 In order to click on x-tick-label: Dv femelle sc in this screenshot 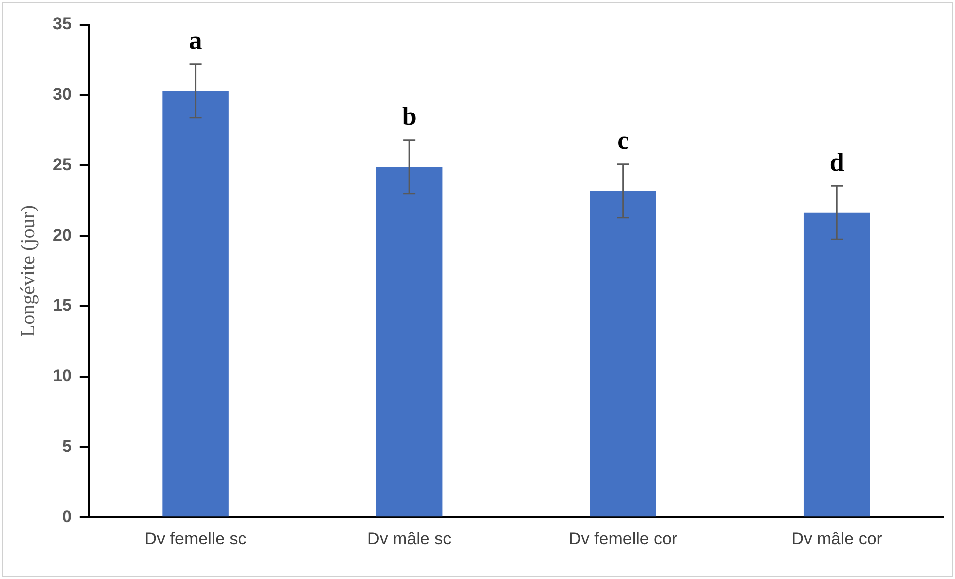, I will do `click(196, 538)`.